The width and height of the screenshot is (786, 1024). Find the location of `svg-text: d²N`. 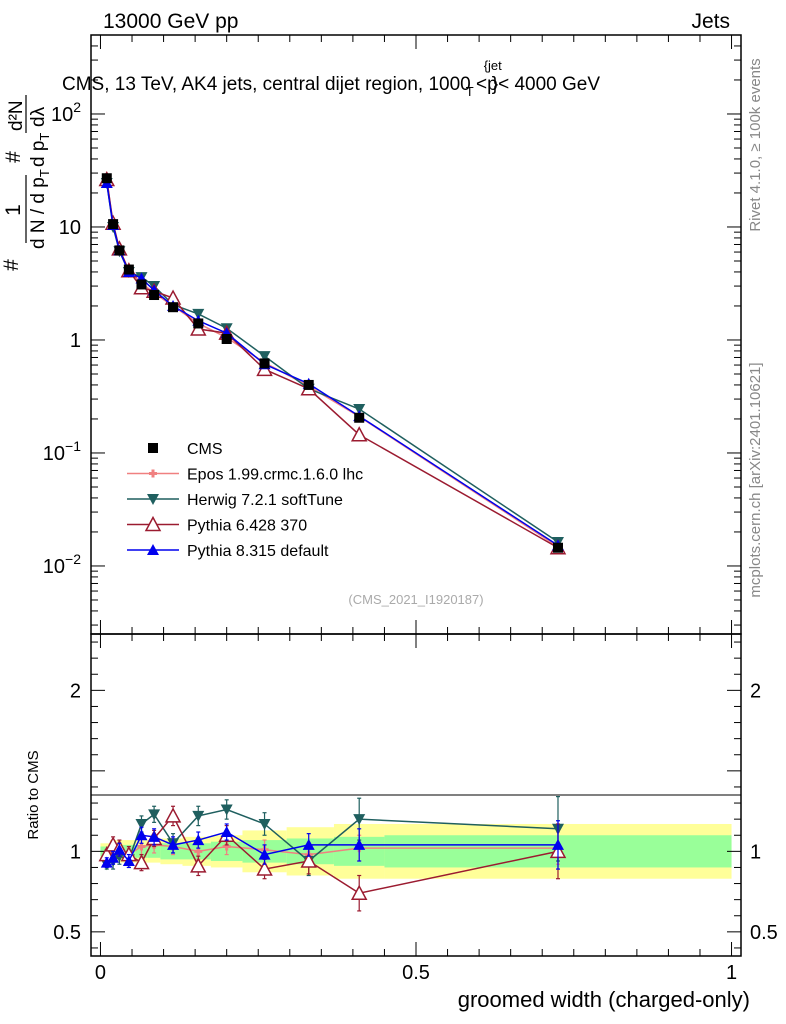

svg-text: d²N is located at coordinates (16, 115).